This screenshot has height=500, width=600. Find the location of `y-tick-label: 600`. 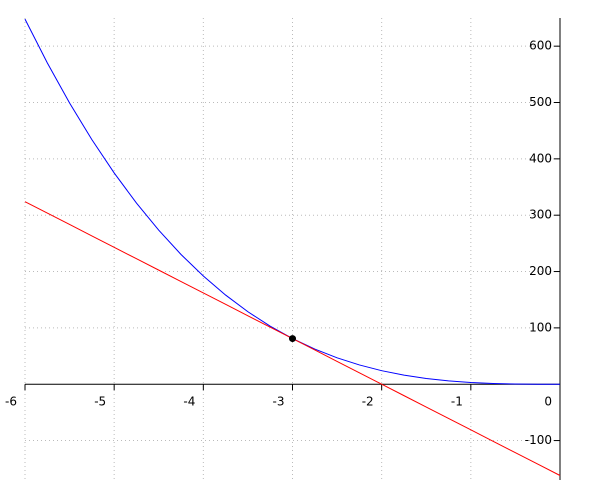

y-tick-label: 600 is located at coordinates (540, 46).